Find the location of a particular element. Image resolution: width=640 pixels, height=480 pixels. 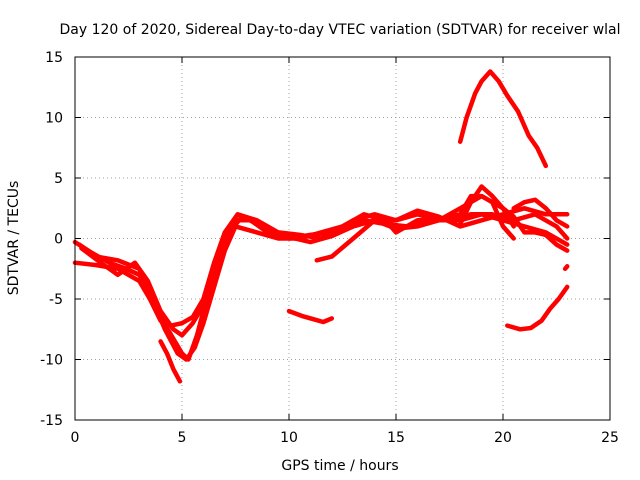

y-tick-label: 10 is located at coordinates (54, 119).